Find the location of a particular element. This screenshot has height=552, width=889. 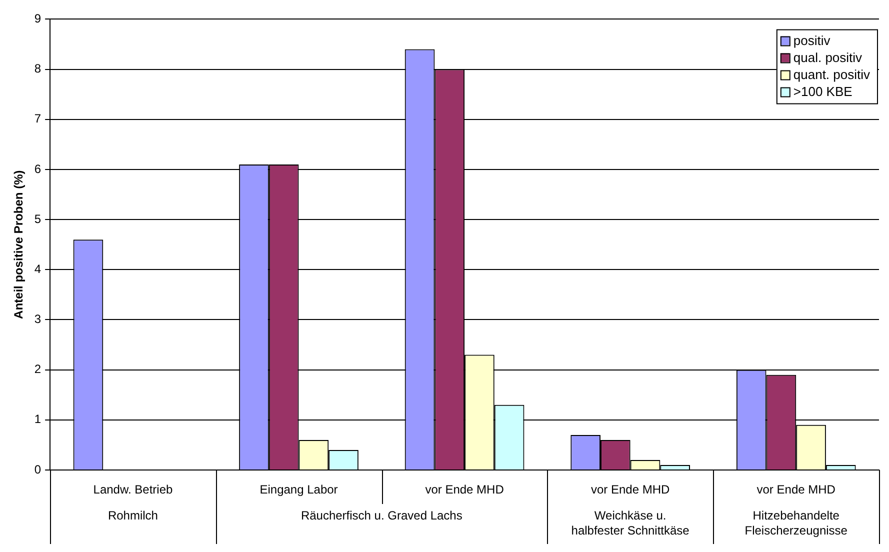

legend-label: qual. positiv is located at coordinates (828, 57).